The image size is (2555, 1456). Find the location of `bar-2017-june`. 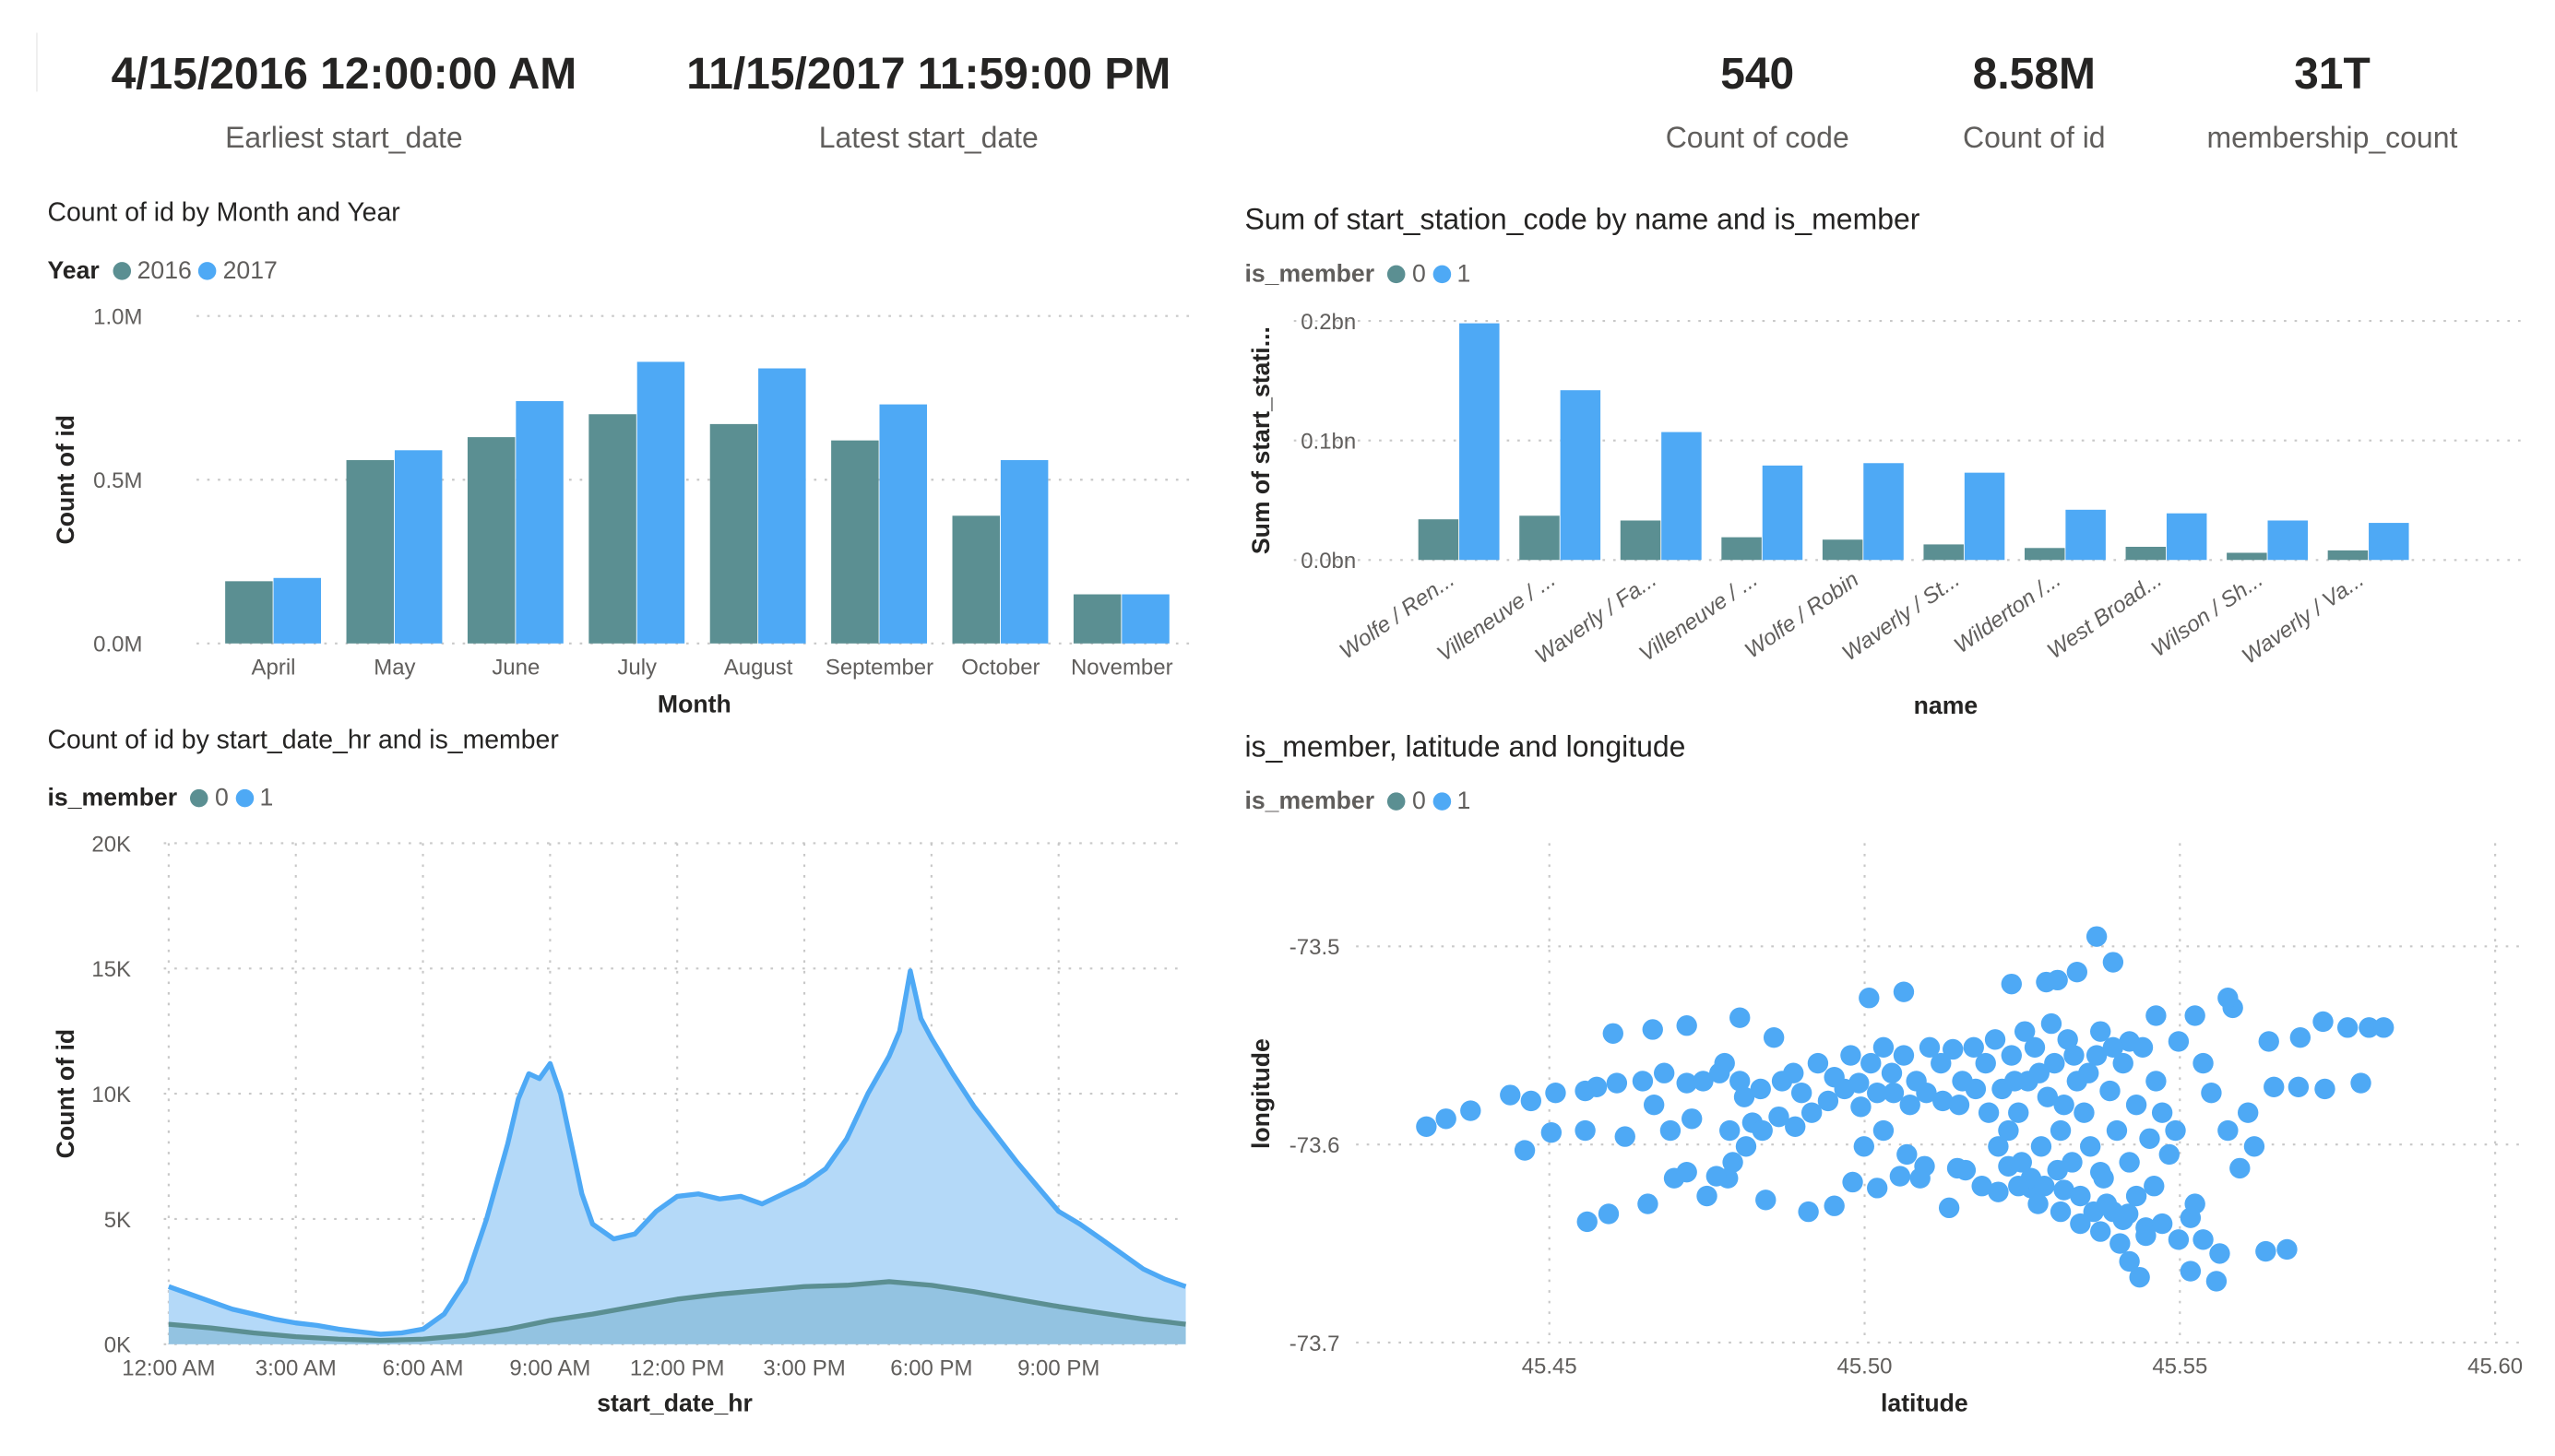

bar-2017-june is located at coordinates (540, 522).